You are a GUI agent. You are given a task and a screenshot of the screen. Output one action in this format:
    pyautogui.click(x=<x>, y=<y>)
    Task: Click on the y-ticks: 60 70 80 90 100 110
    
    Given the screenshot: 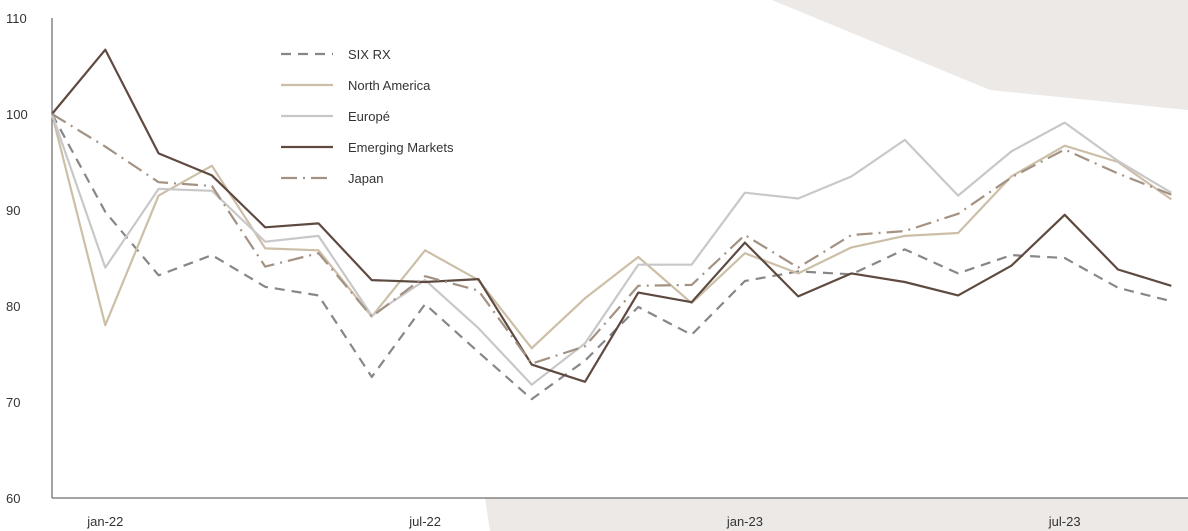 What is the action you would take?
    pyautogui.click(x=17, y=258)
    